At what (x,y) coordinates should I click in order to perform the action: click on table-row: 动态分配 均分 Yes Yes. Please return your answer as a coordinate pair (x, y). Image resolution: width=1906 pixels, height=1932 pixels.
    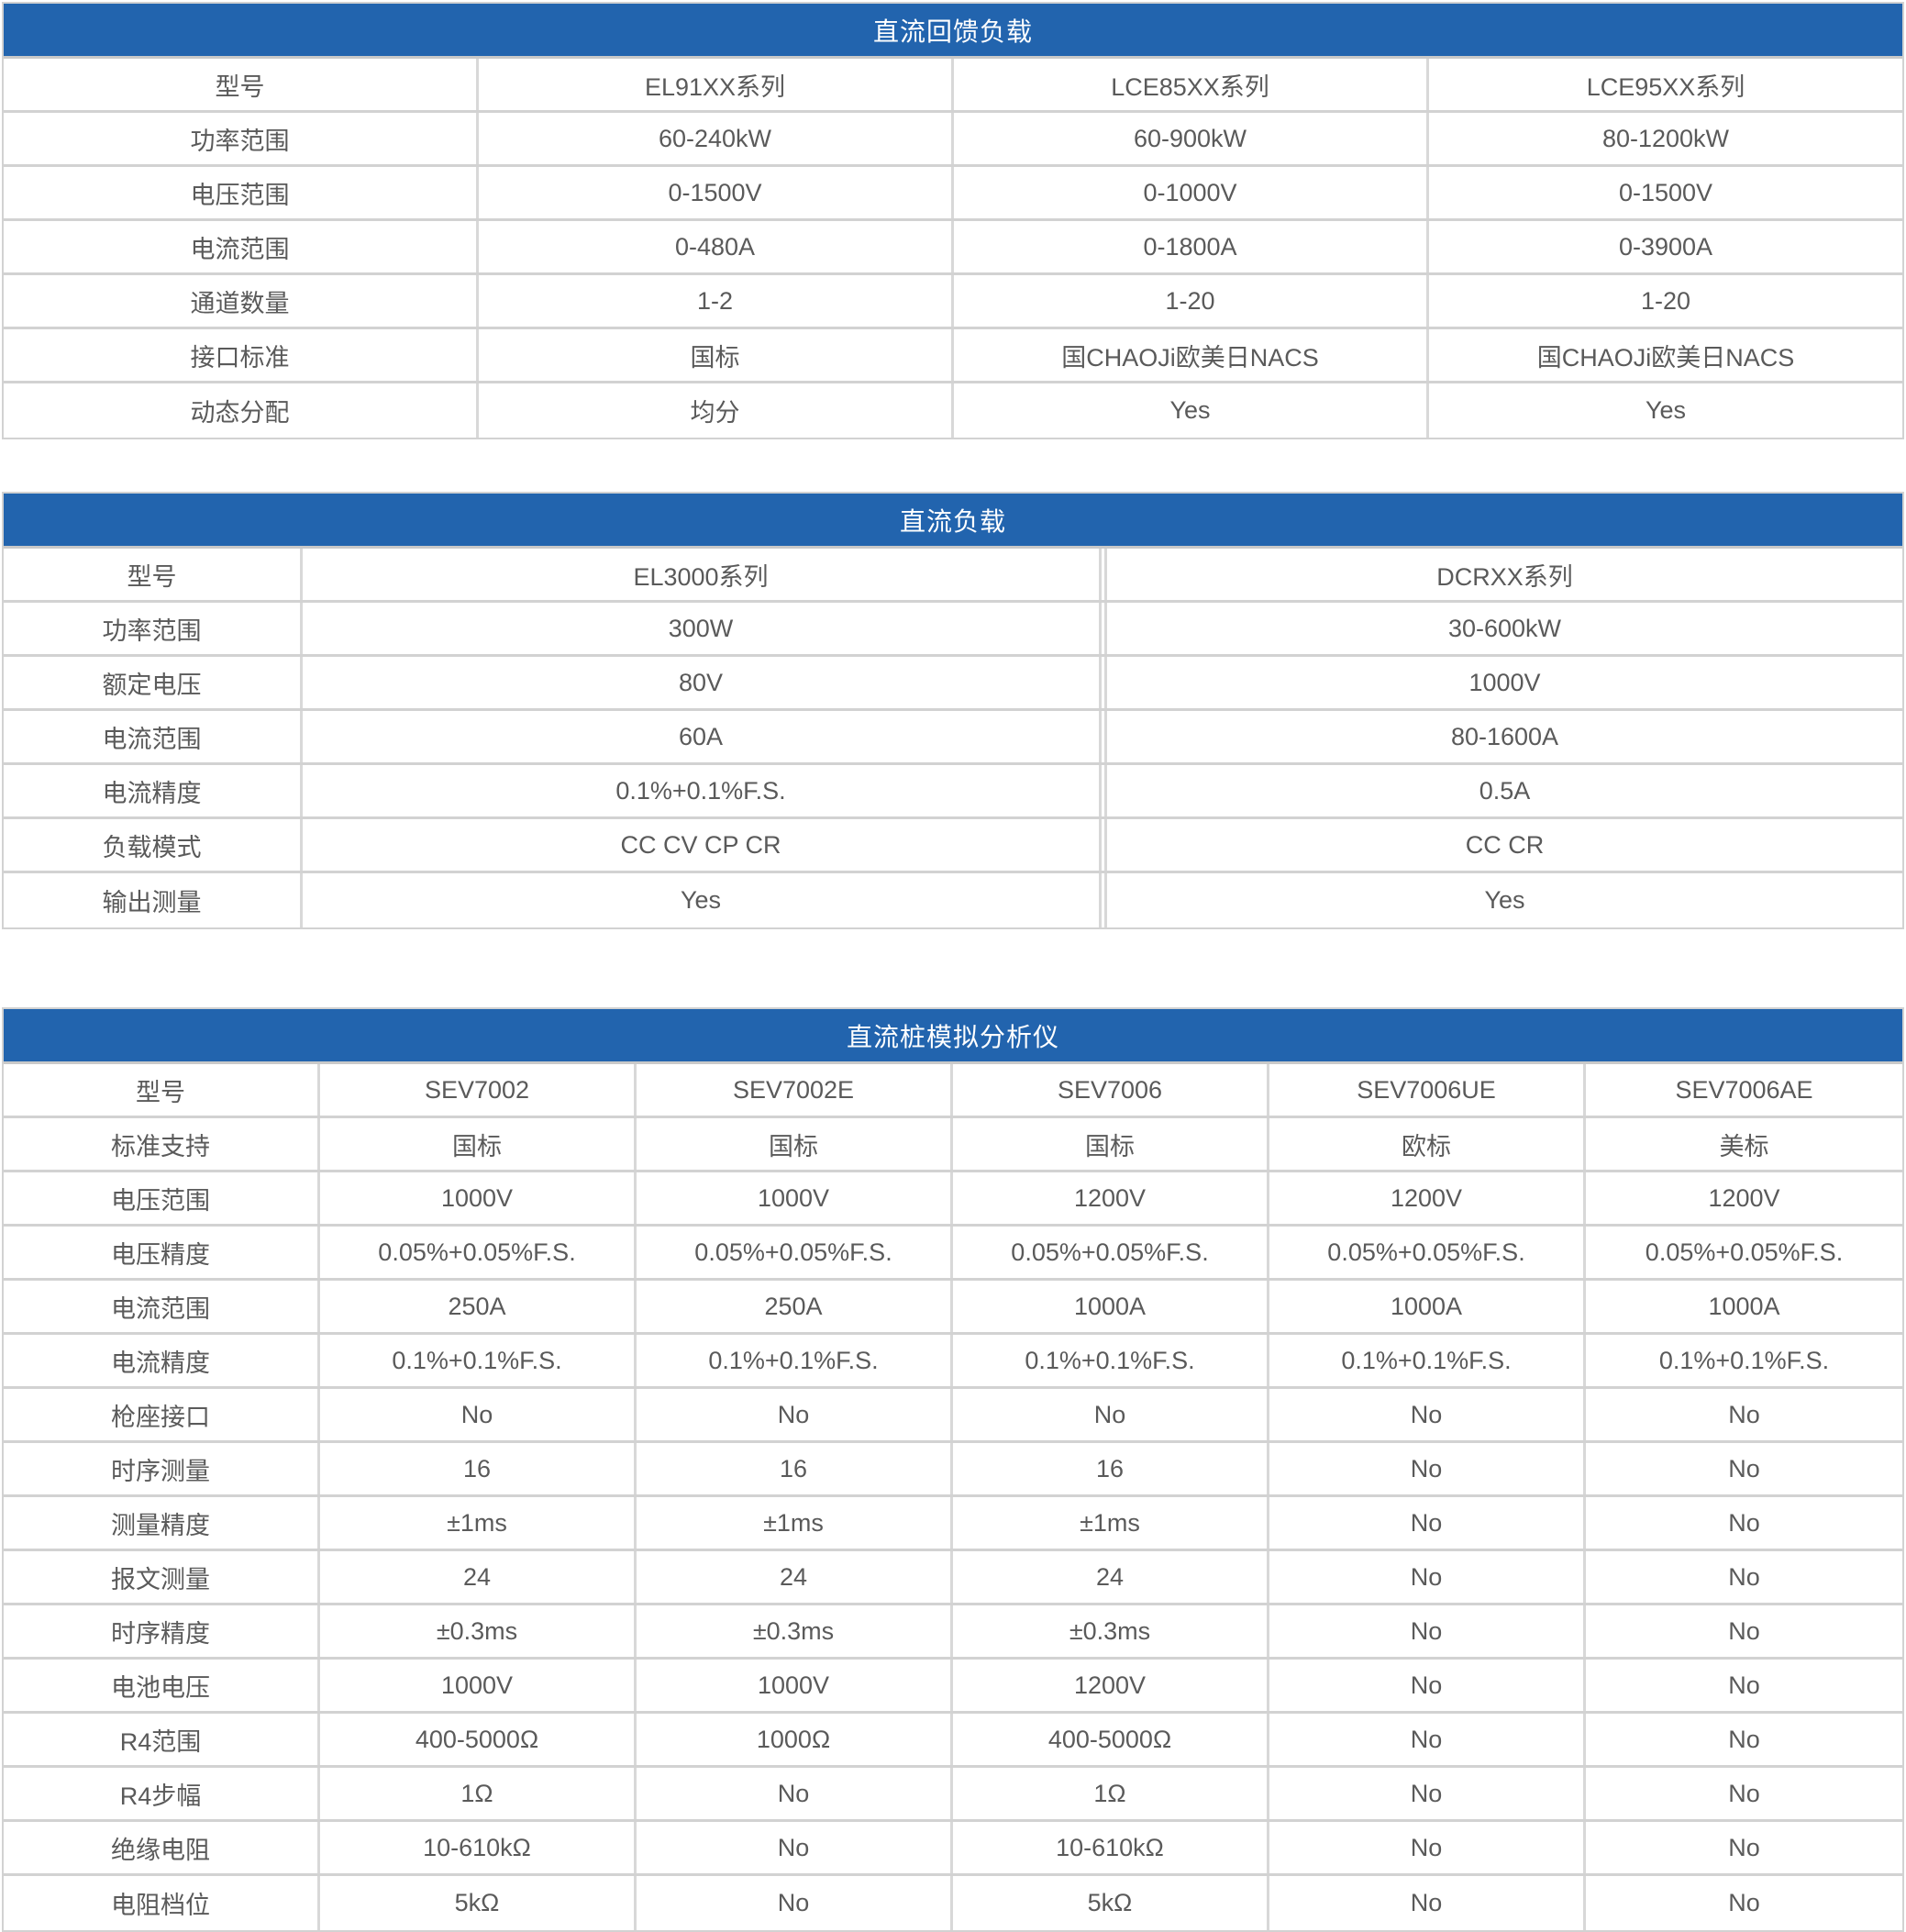
    Looking at the image, I should click on (953, 410).